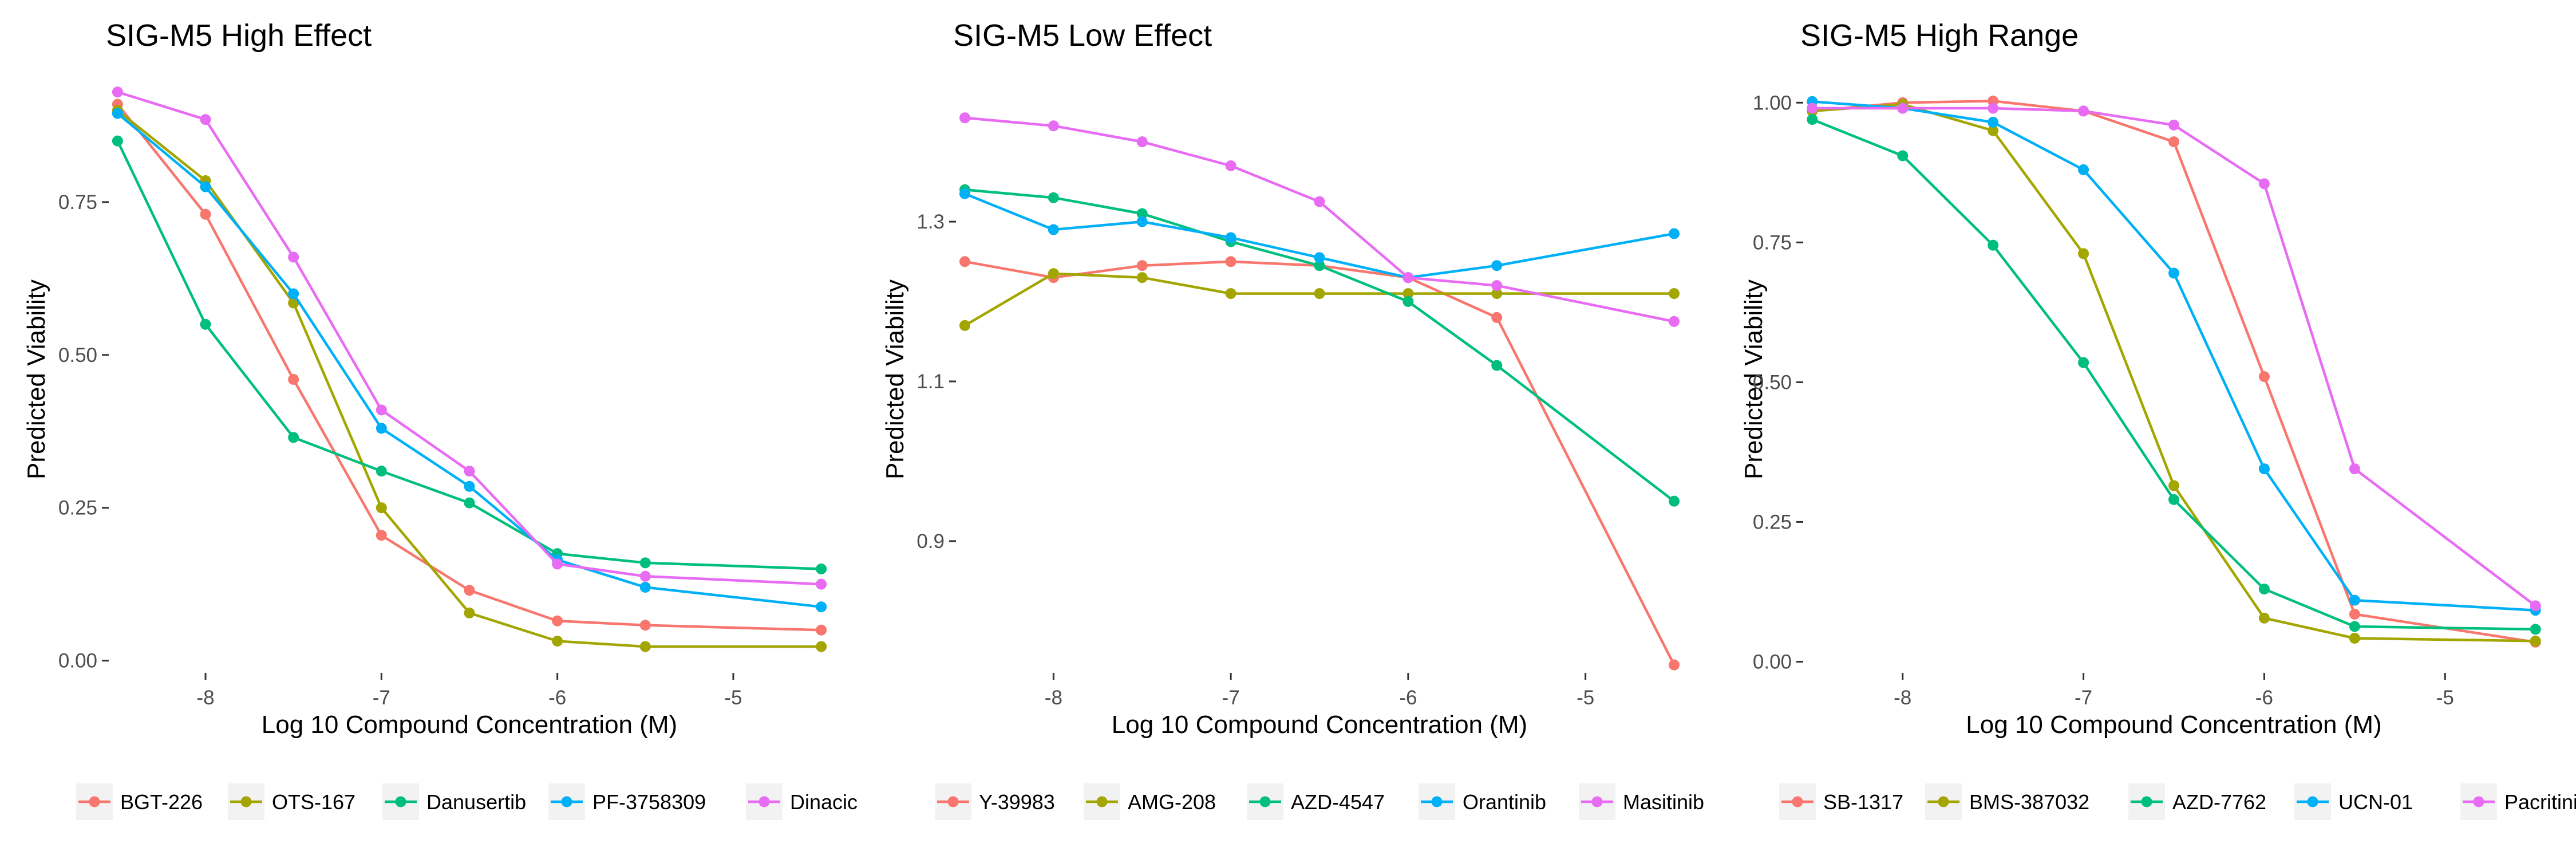 The height and width of the screenshot is (859, 2576). Describe the element at coordinates (1772, 522) in the screenshot. I see `y-tick-label: 0.25` at that location.